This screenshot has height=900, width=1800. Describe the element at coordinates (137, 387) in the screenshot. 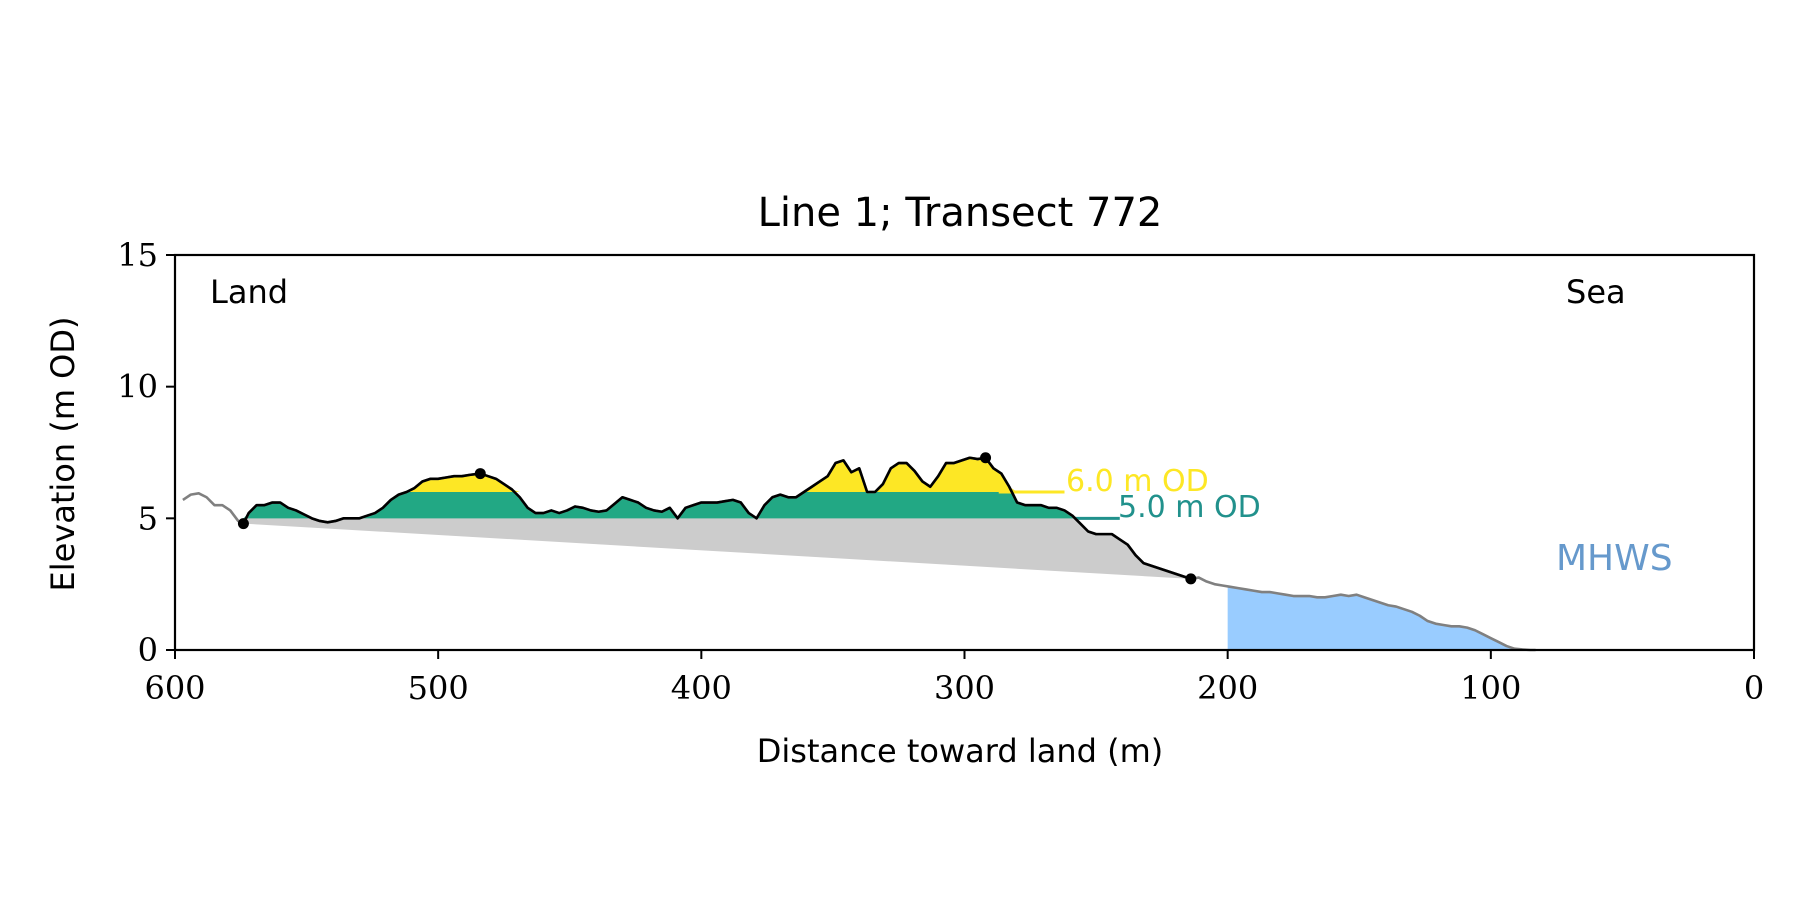

I see `y-tick-label: 10` at that location.